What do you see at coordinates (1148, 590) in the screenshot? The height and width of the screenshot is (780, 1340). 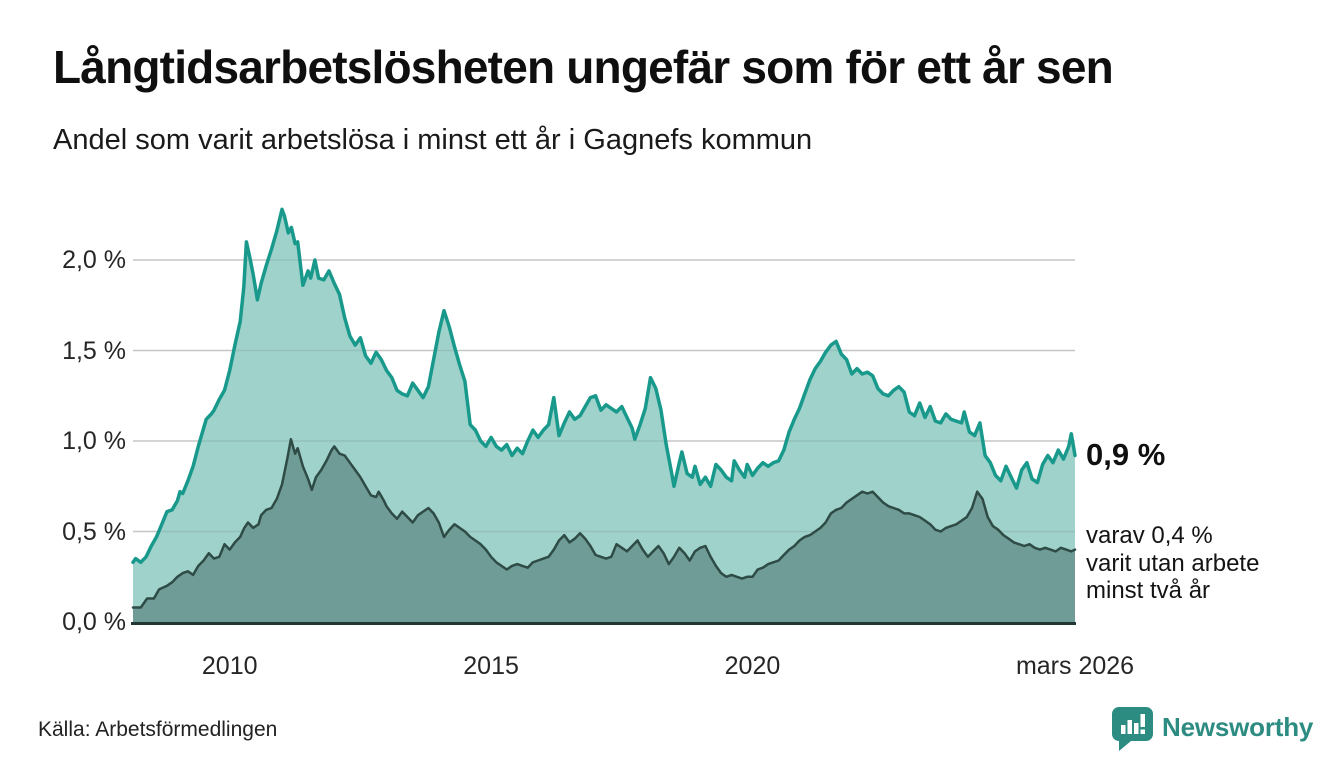 I see `secondary-value-line3: minst två år` at bounding box center [1148, 590].